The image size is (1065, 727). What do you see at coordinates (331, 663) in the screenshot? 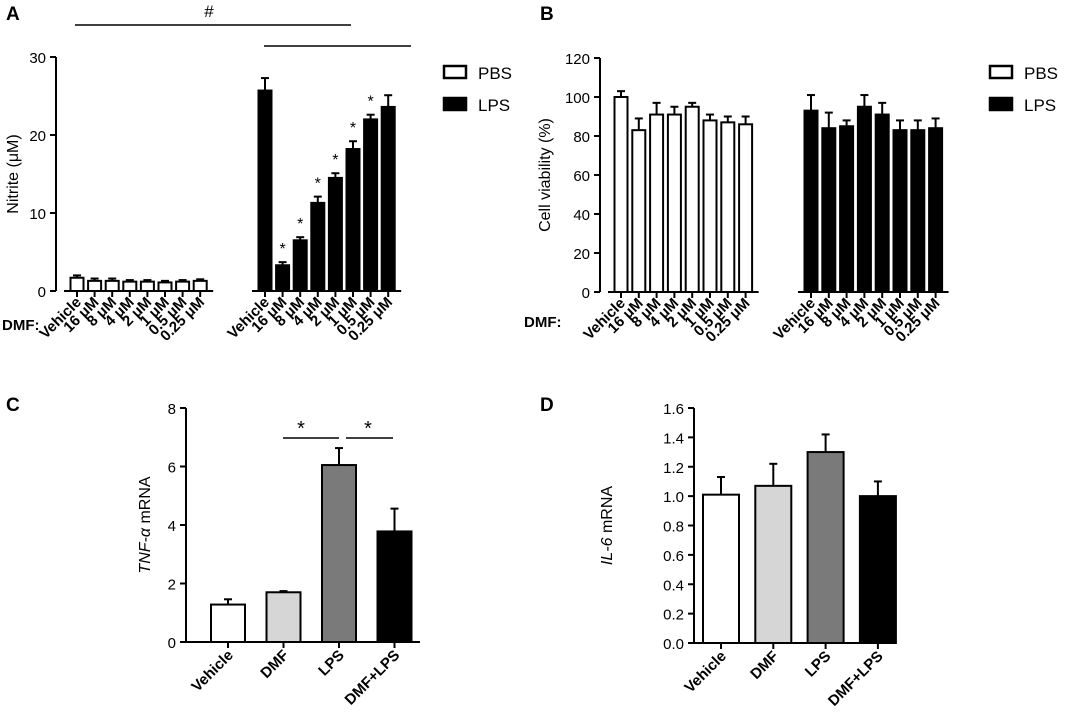
I see `panel-c-x-tick-label: LPS` at bounding box center [331, 663].